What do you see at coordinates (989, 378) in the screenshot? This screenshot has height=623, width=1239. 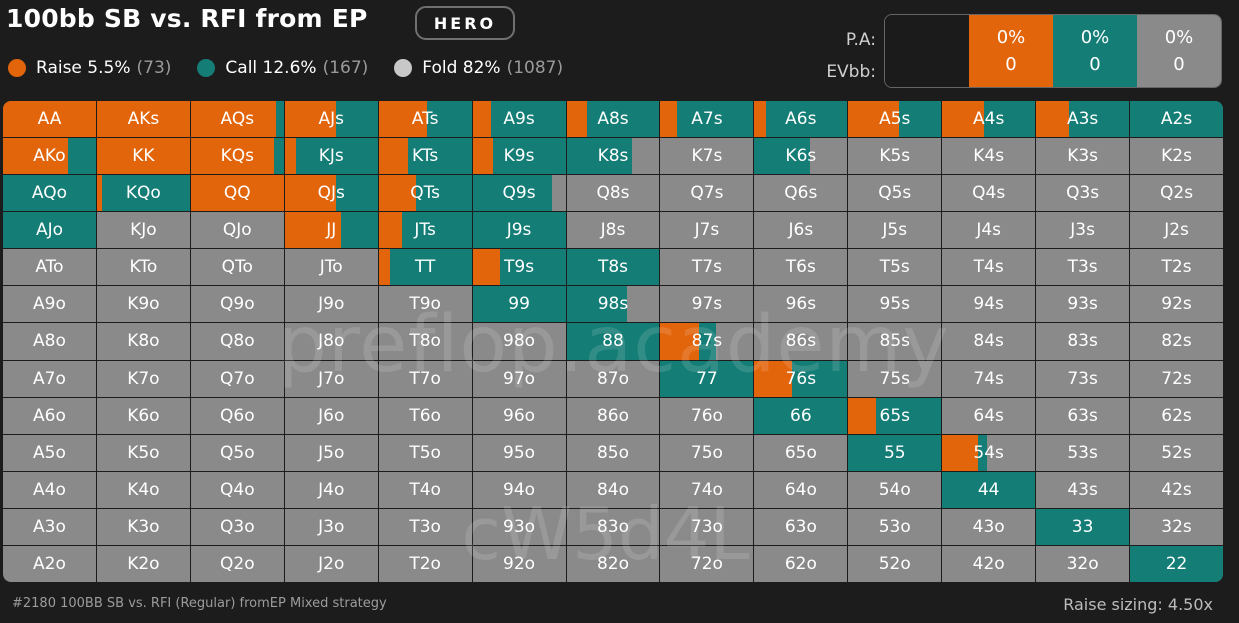 I see `hand-cell: 74s` at bounding box center [989, 378].